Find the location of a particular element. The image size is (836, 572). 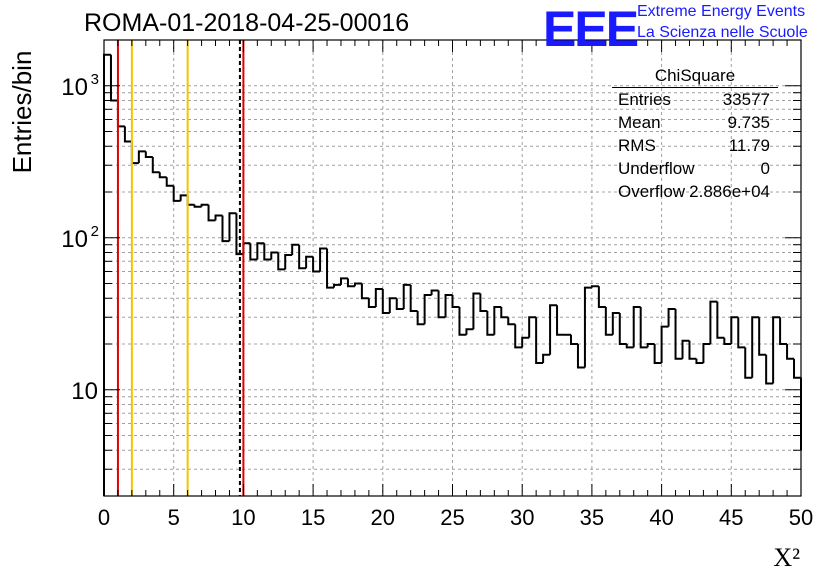

x-tick-label: 25 is located at coordinates (452, 517).